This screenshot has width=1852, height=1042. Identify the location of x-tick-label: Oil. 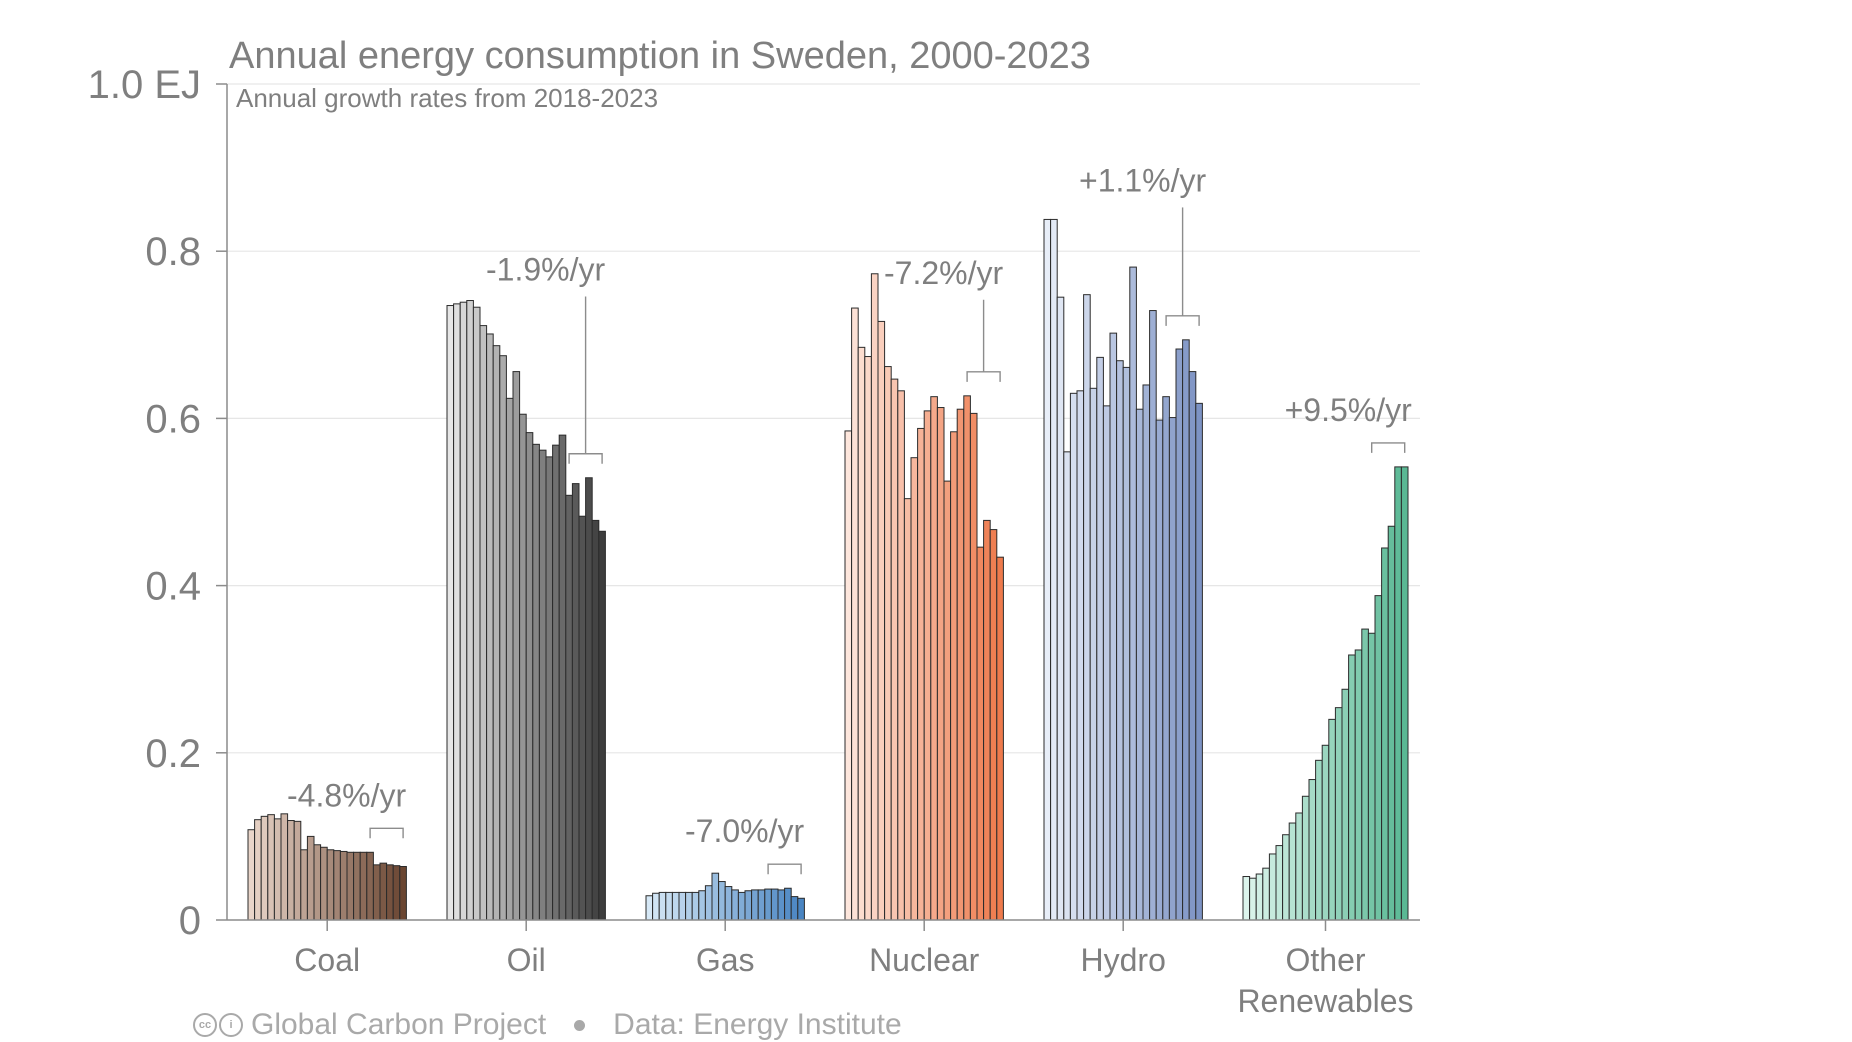
(526, 960).